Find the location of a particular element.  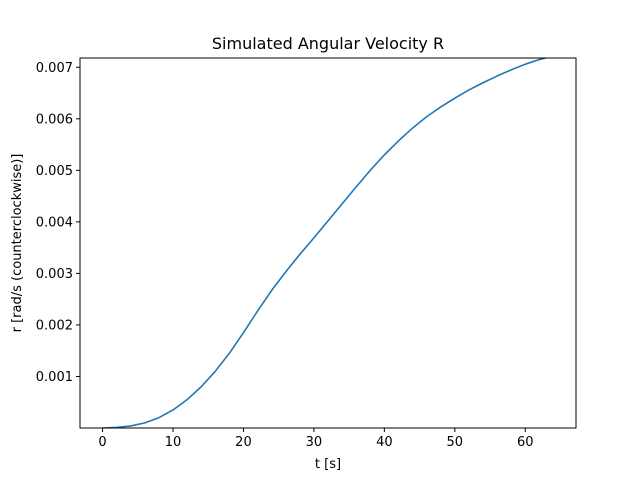

y-tick-label: 0.001 is located at coordinates (54, 377).